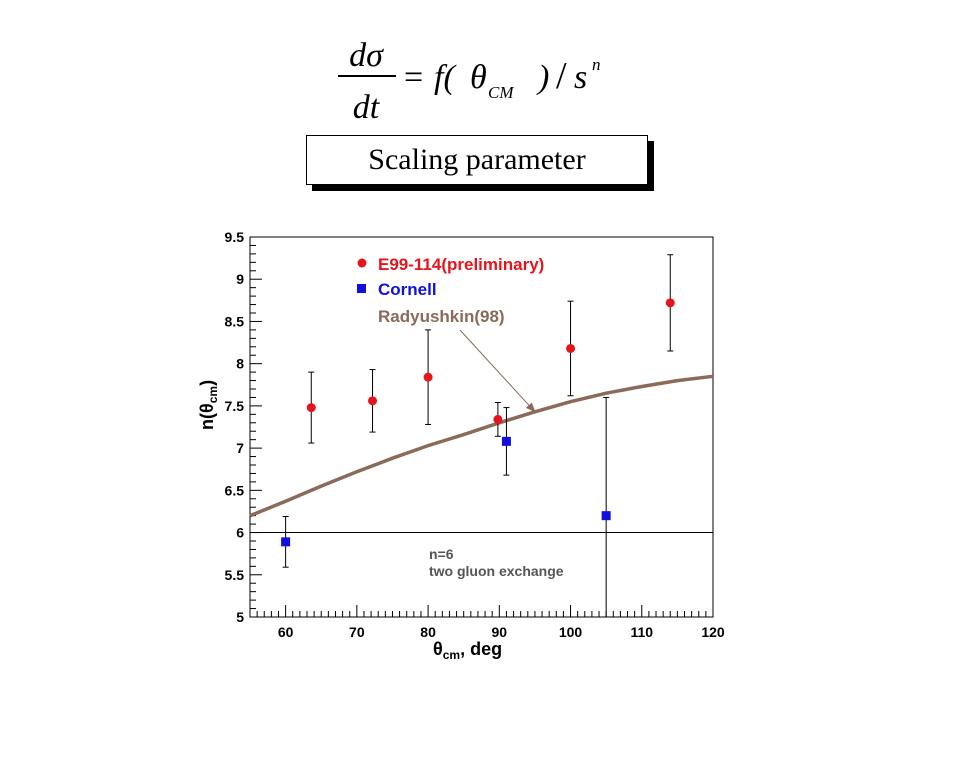  Describe the element at coordinates (497, 371) in the screenshot. I see `annotation-arrow` at that location.